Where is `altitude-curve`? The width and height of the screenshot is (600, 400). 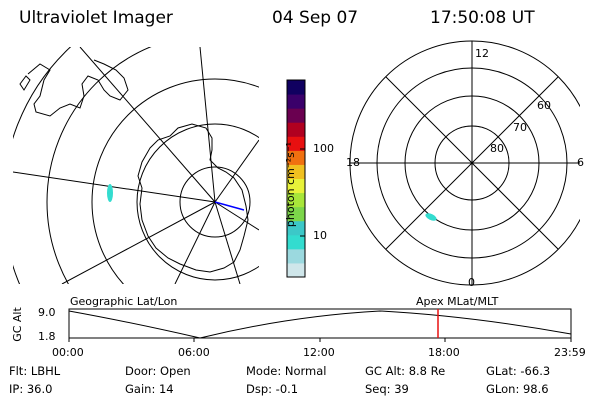
altitude-curve is located at coordinates (320, 324).